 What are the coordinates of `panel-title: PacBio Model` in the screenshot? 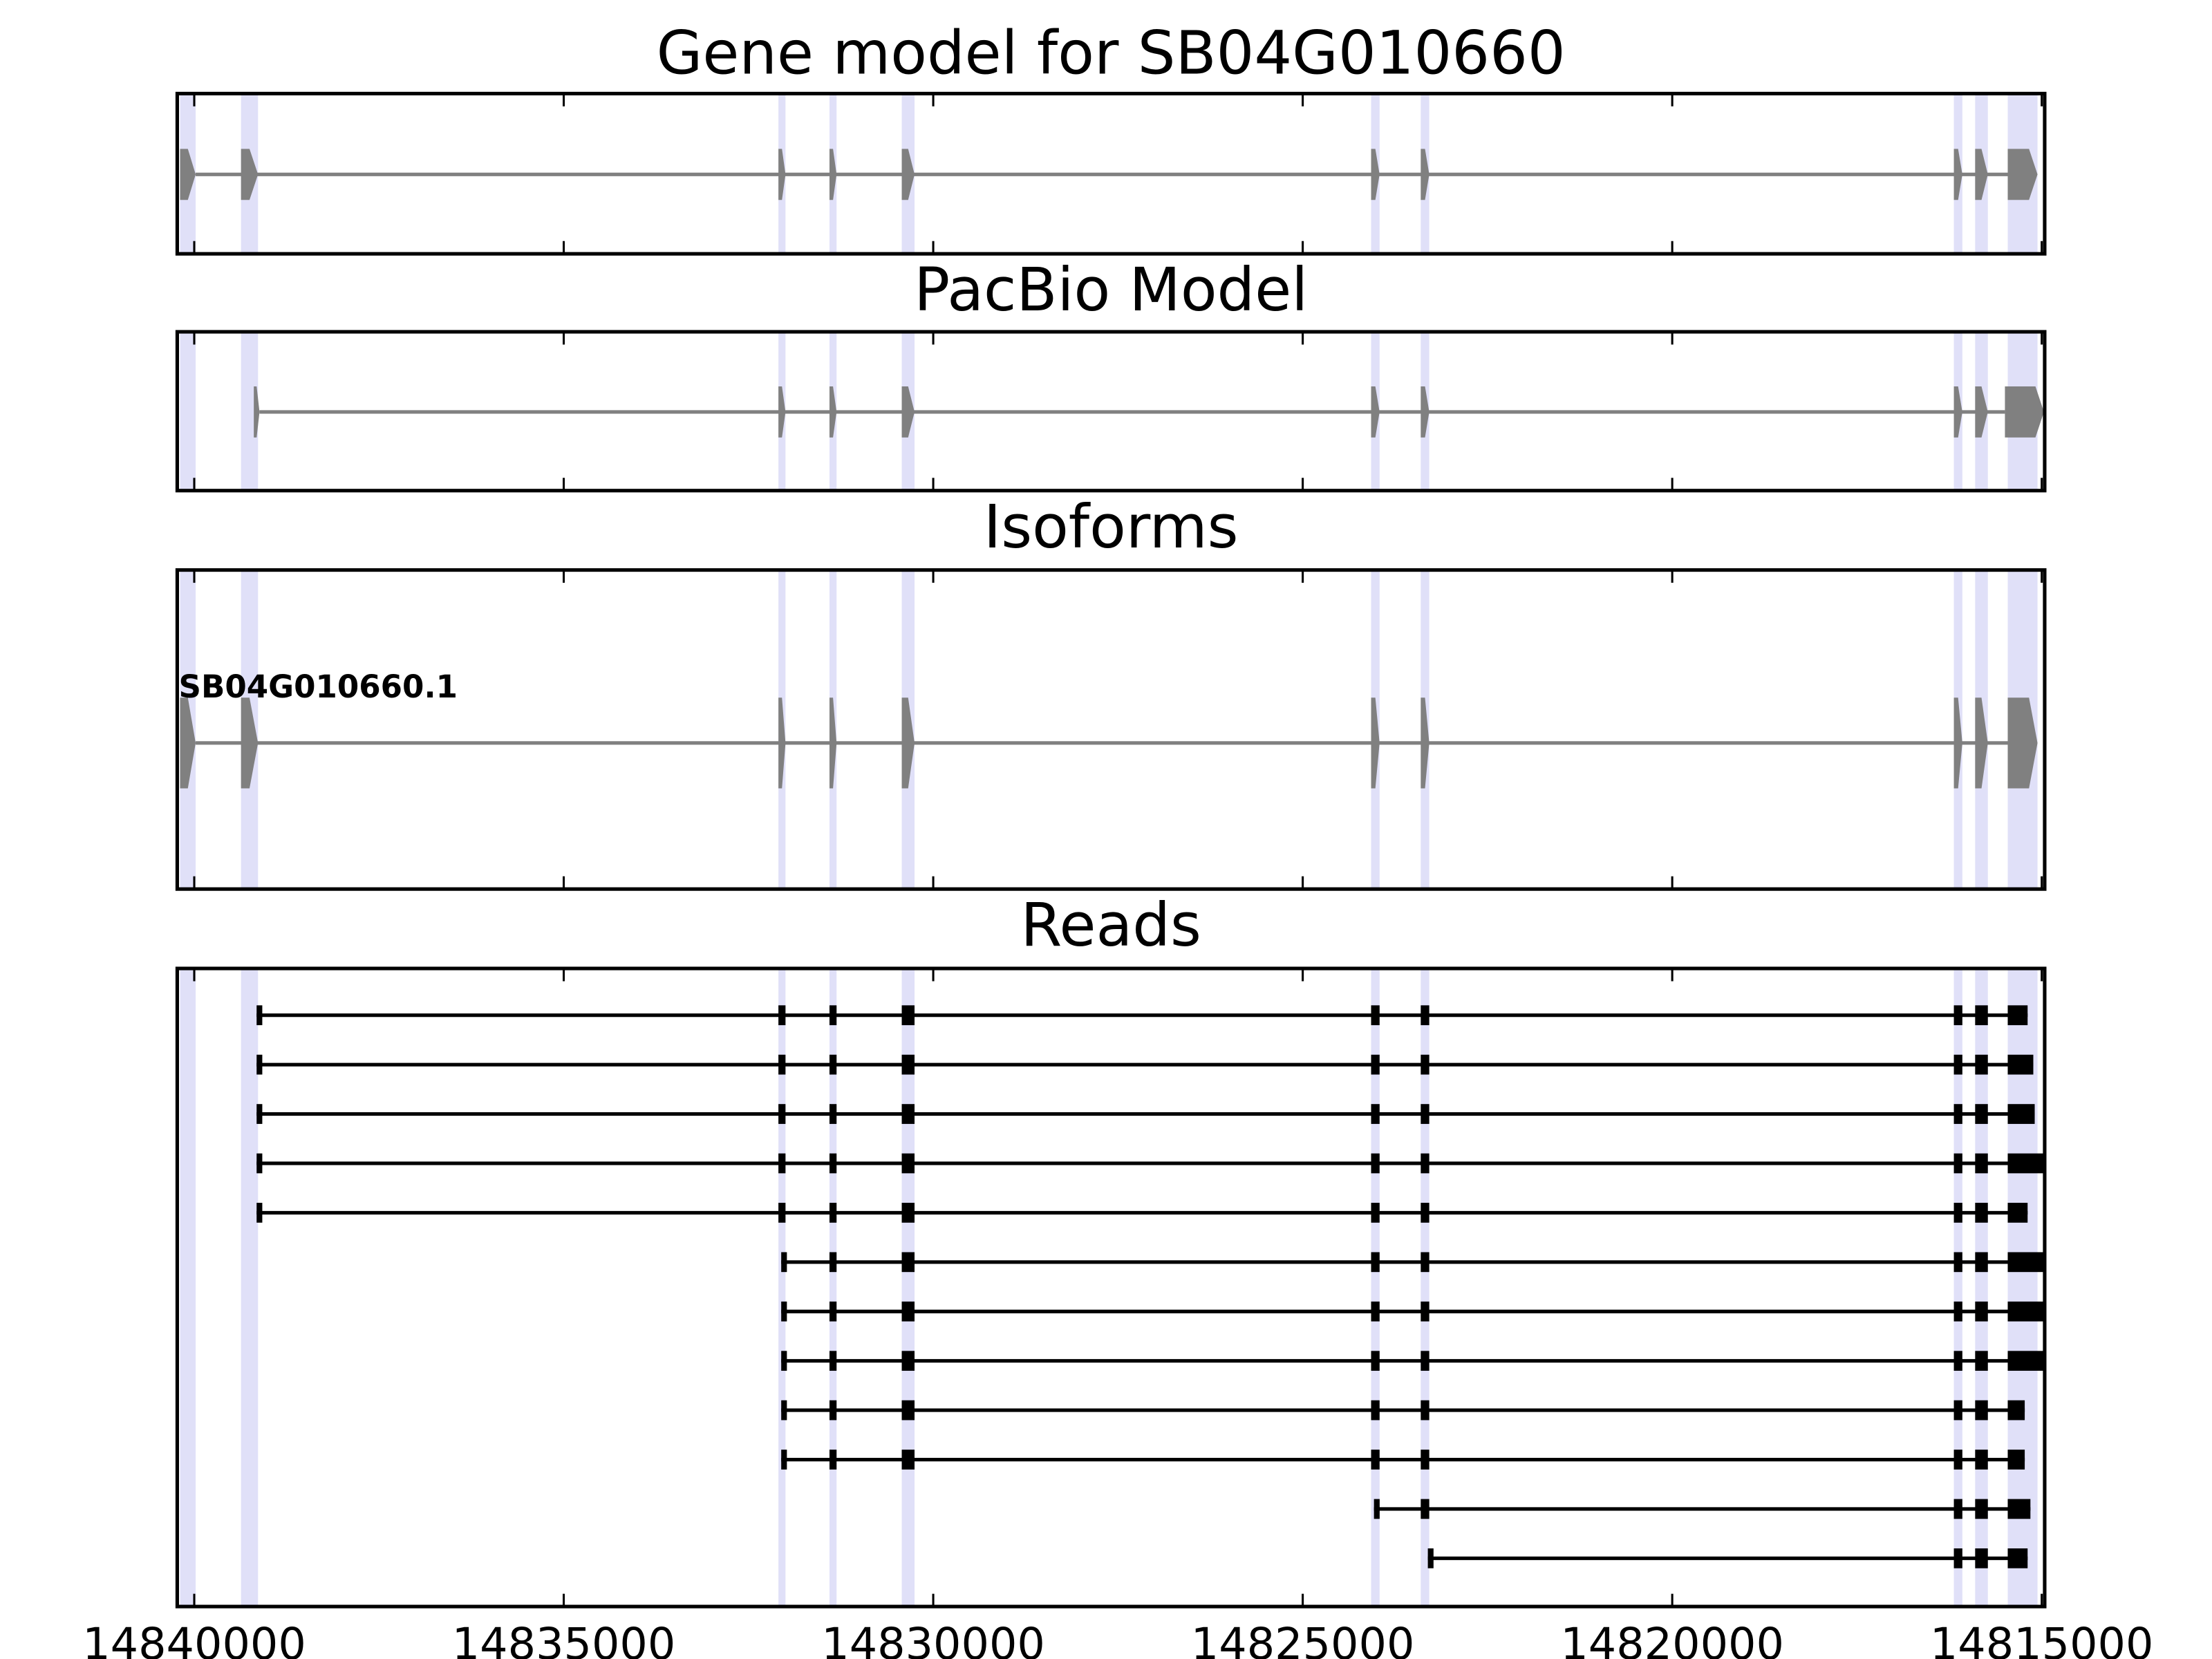 It's located at (1111, 290).